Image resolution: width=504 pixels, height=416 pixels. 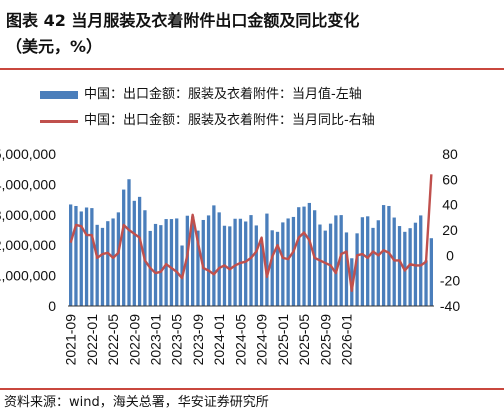 What do you see at coordinates (450, 281) in the screenshot?
I see `y-right-tick-label: -20` at bounding box center [450, 281].